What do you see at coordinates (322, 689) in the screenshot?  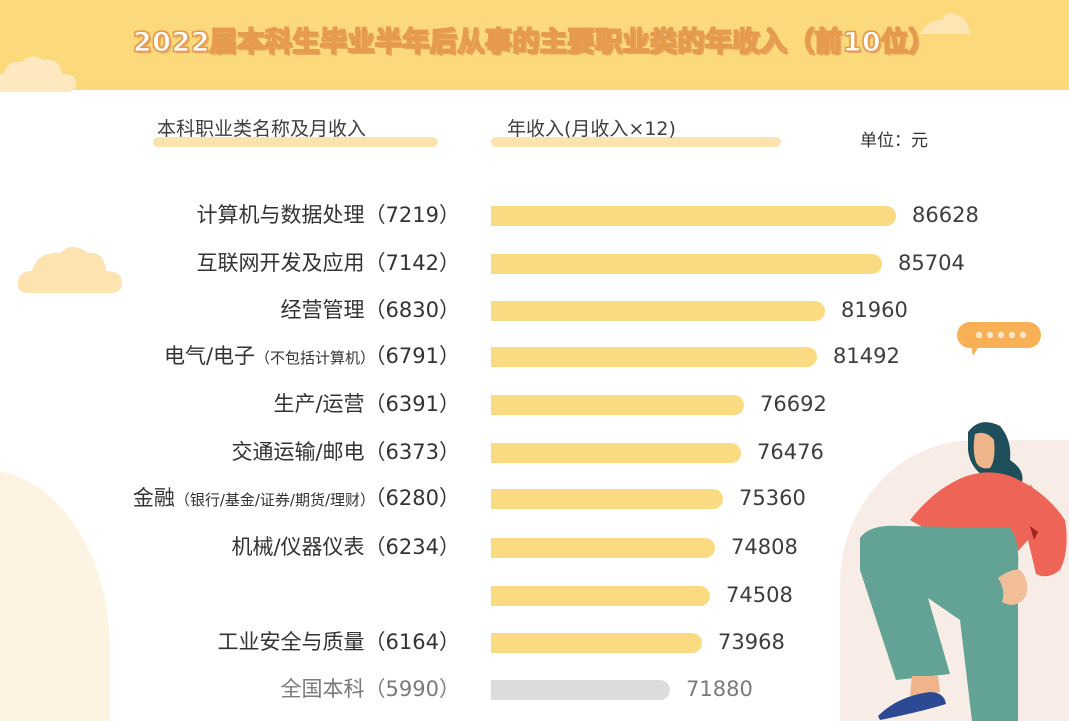 I see `category-name: 全国本科` at bounding box center [322, 689].